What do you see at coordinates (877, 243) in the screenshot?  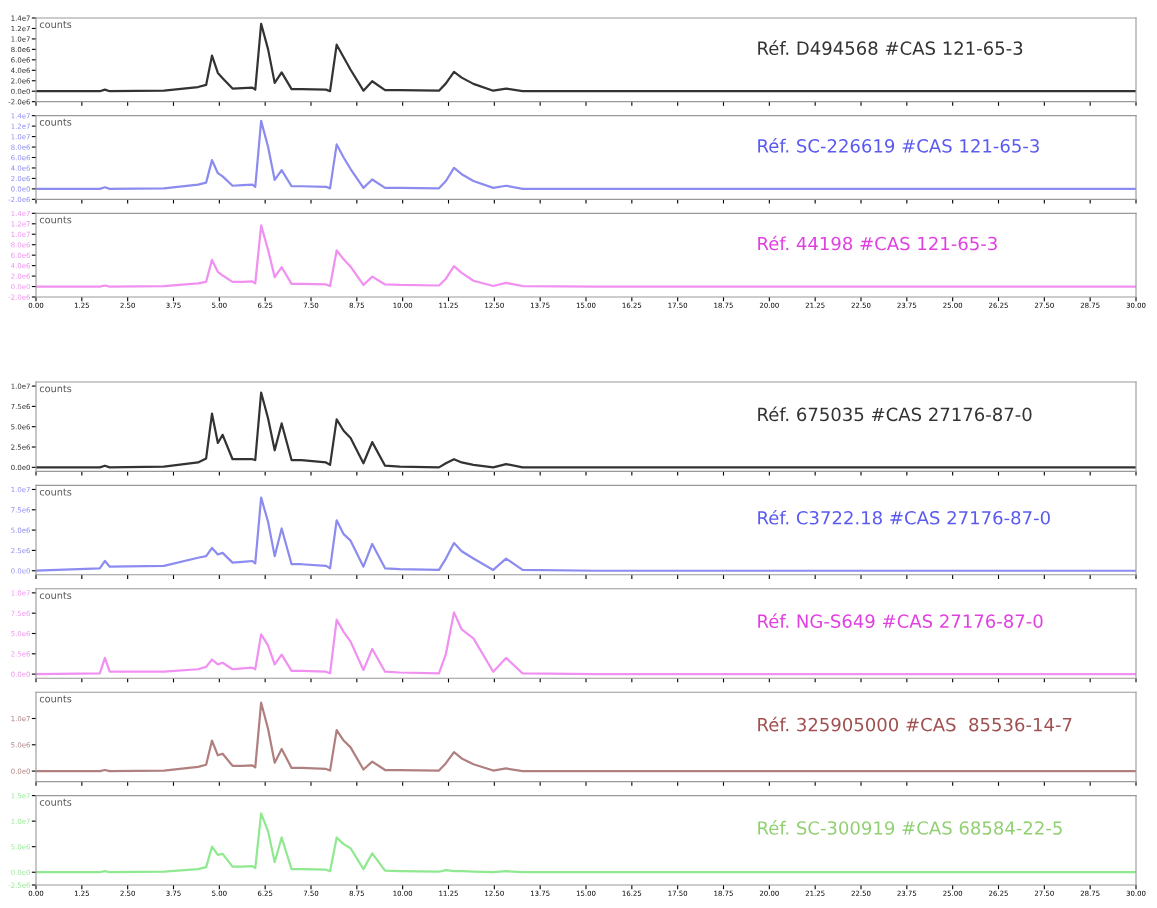 I see `annotation: Réf. 44198 #CAS 121-65-3` at bounding box center [877, 243].